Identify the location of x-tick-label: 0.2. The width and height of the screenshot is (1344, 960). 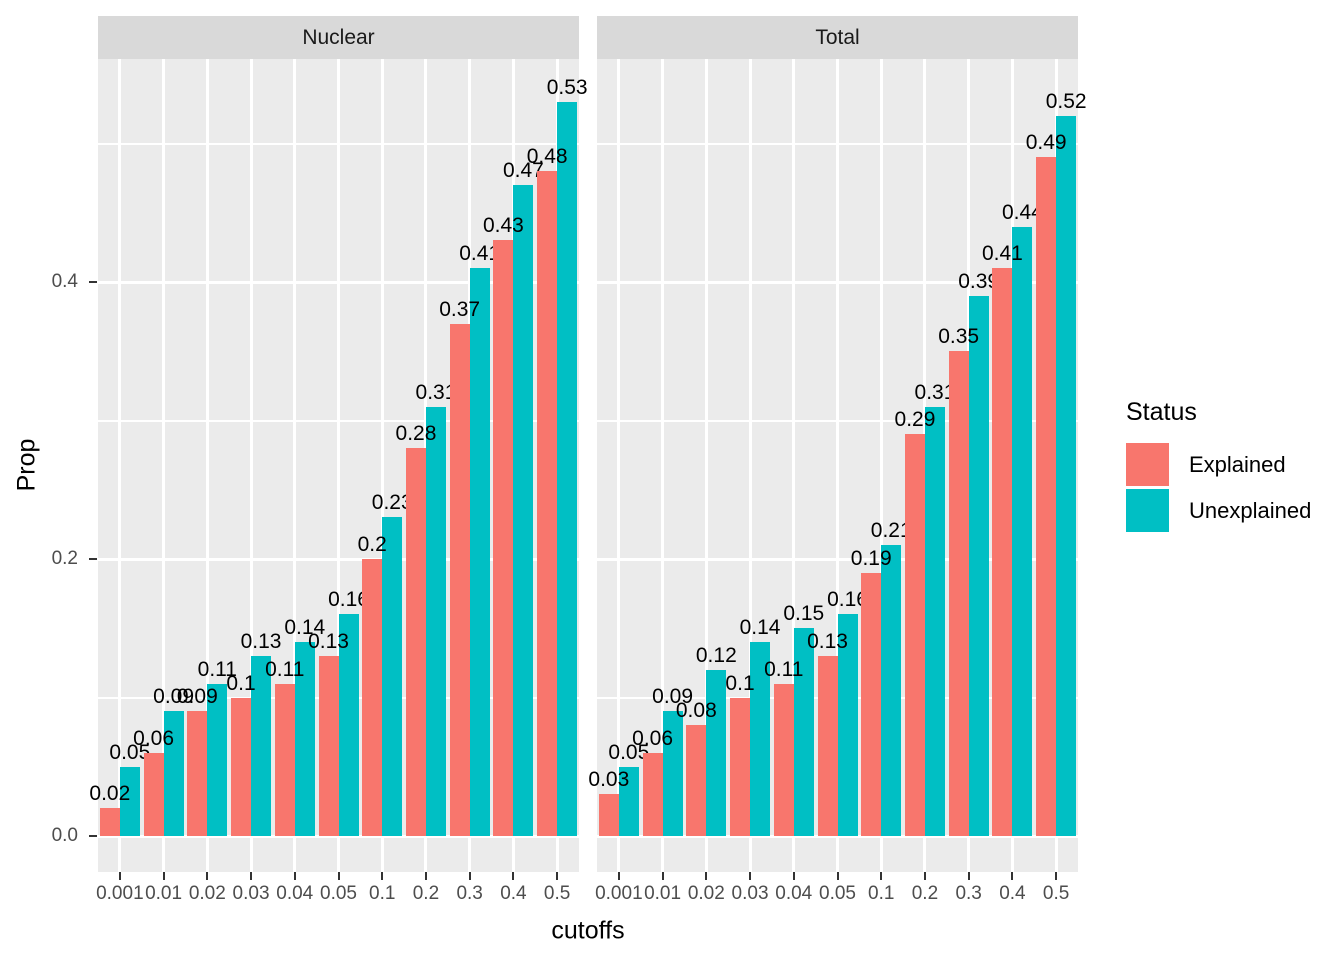
(426, 893).